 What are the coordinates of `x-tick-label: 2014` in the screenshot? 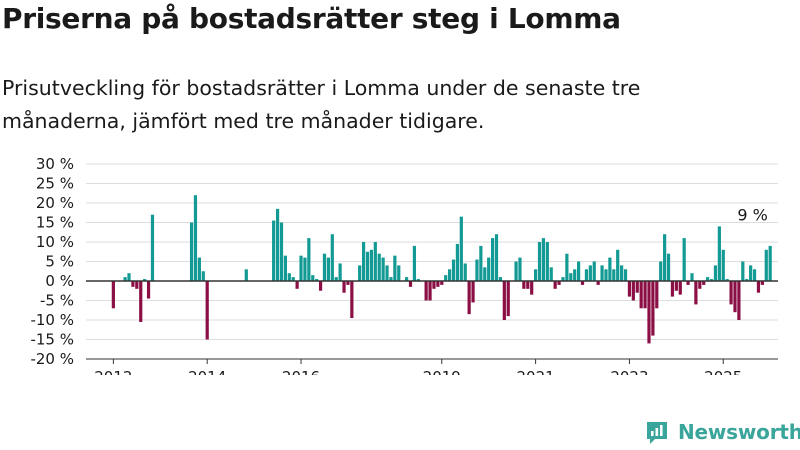 It's located at (207, 371).